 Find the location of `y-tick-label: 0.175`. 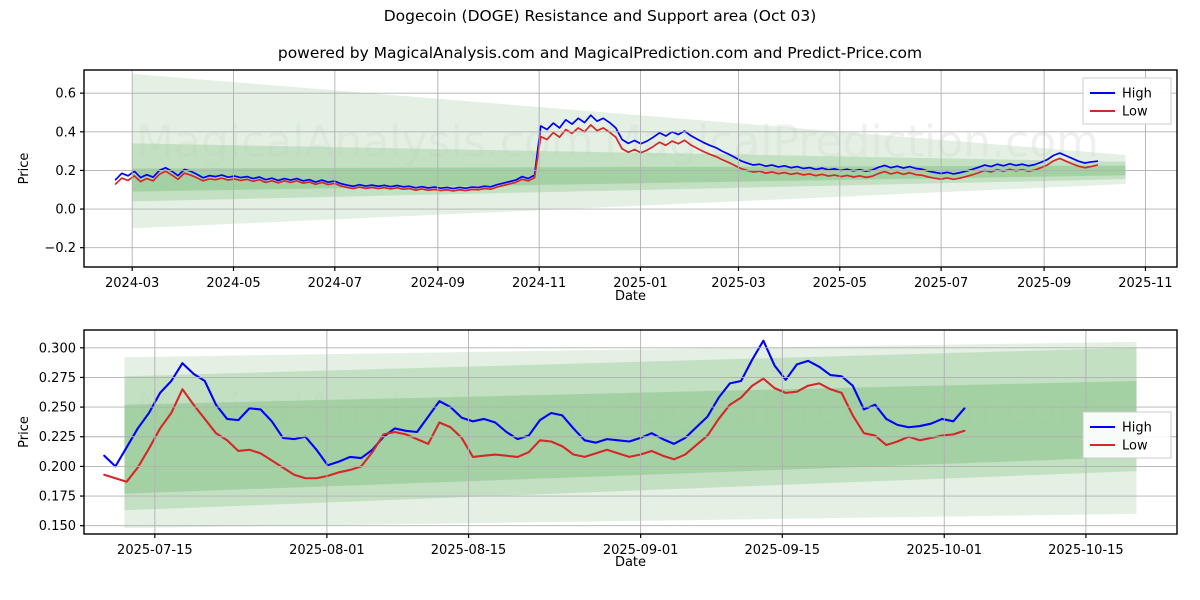

y-tick-label: 0.175 is located at coordinates (57, 497).